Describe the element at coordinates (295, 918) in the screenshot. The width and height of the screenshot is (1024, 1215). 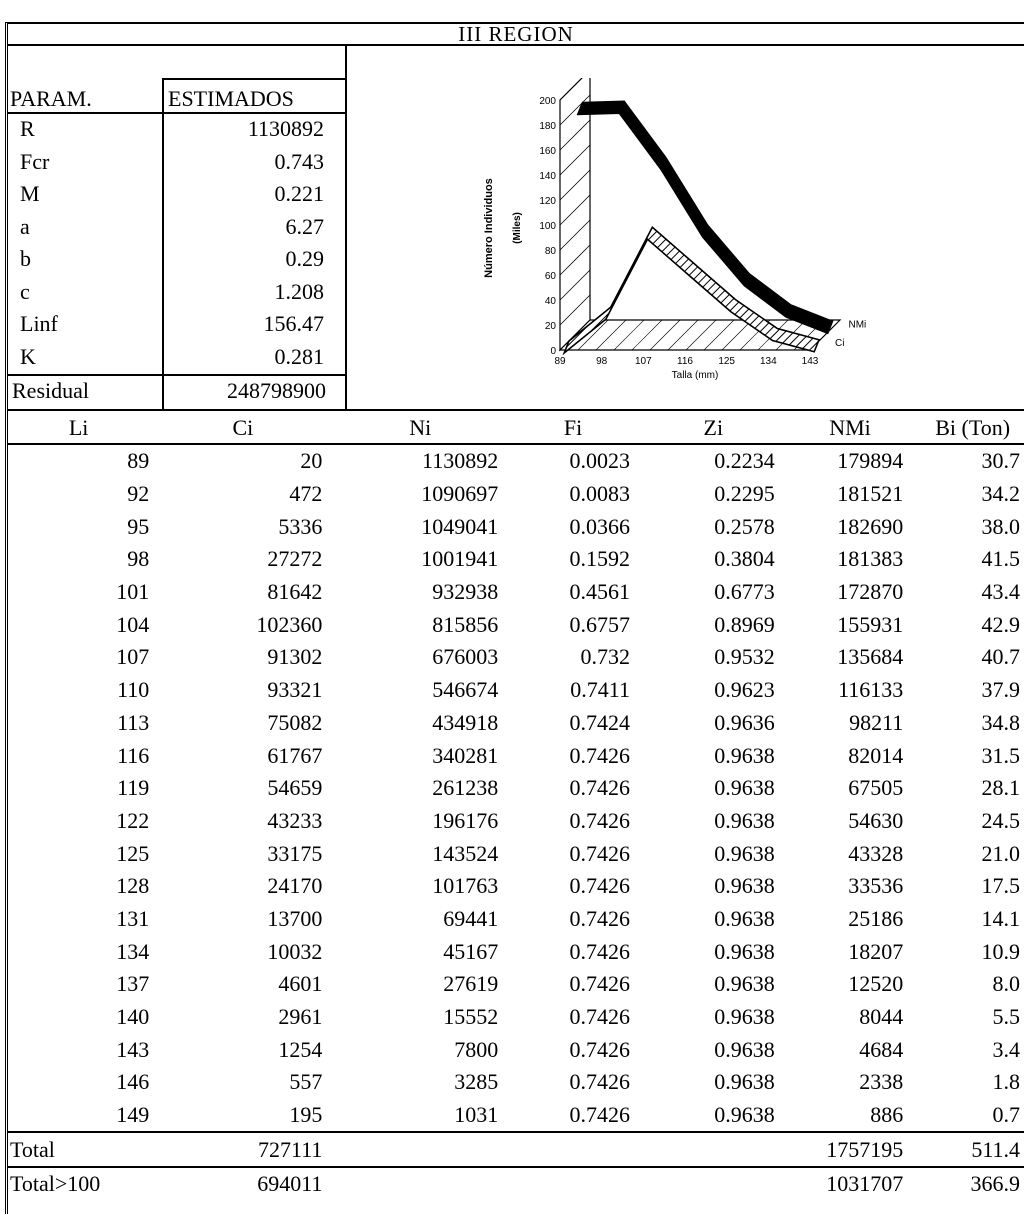
I see `table-cell: 13700` at that location.